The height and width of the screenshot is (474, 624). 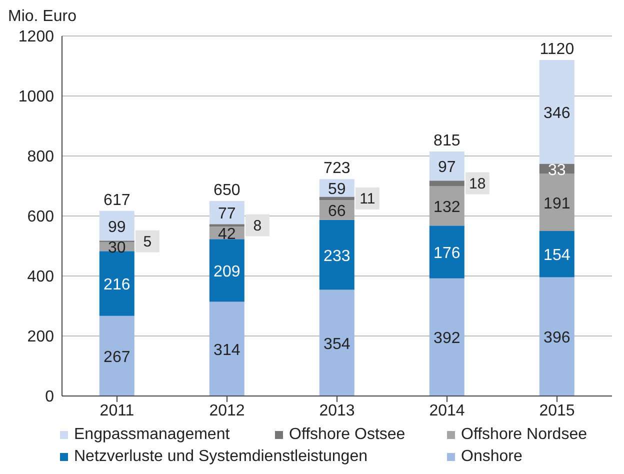 What do you see at coordinates (40, 157) in the screenshot?
I see `y-tick-label: 800` at bounding box center [40, 157].